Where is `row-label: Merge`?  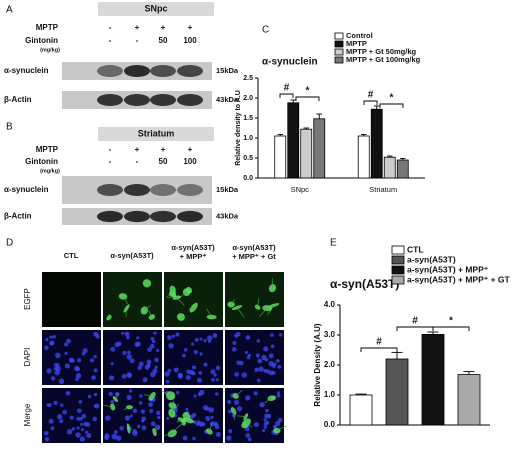
row-label: Merge is located at coordinates (27, 414).